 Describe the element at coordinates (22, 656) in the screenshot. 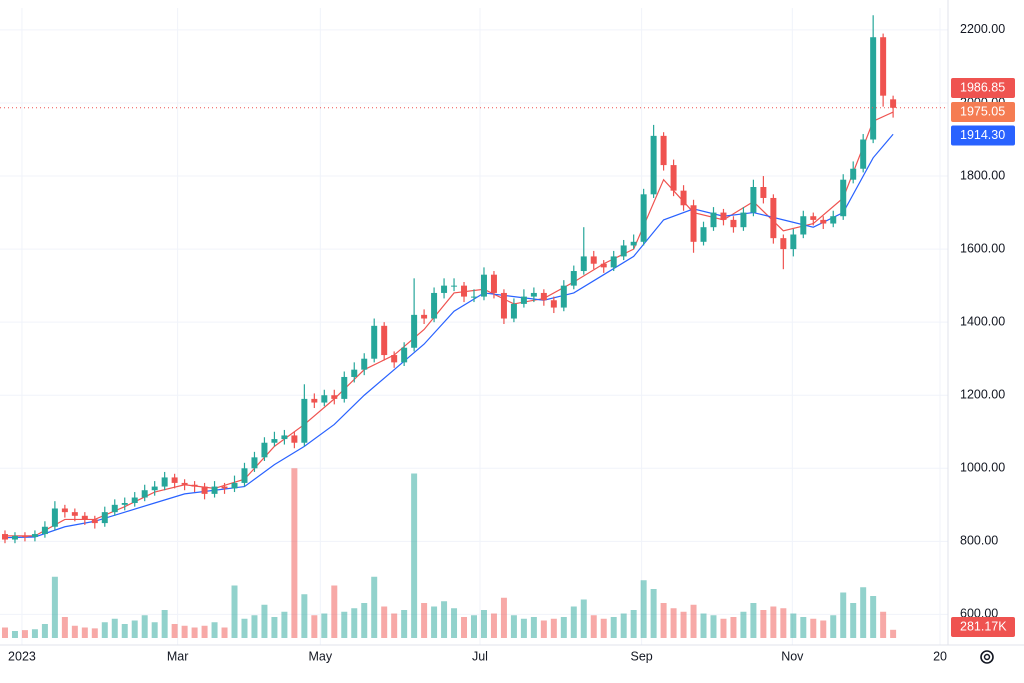

I see `x-tick-label: 2023` at that location.